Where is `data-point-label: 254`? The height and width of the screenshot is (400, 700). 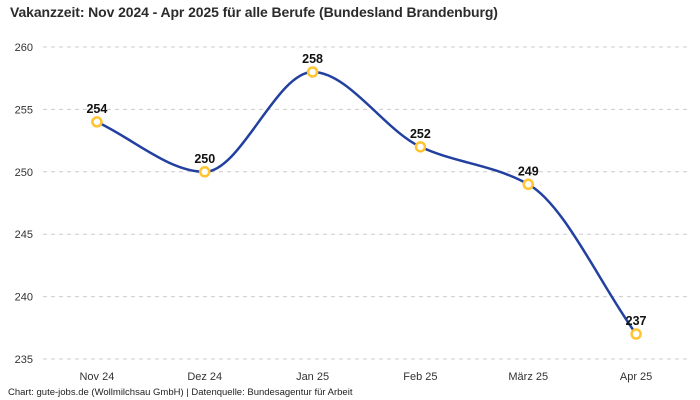
data-point-label: 254 is located at coordinates (96, 109).